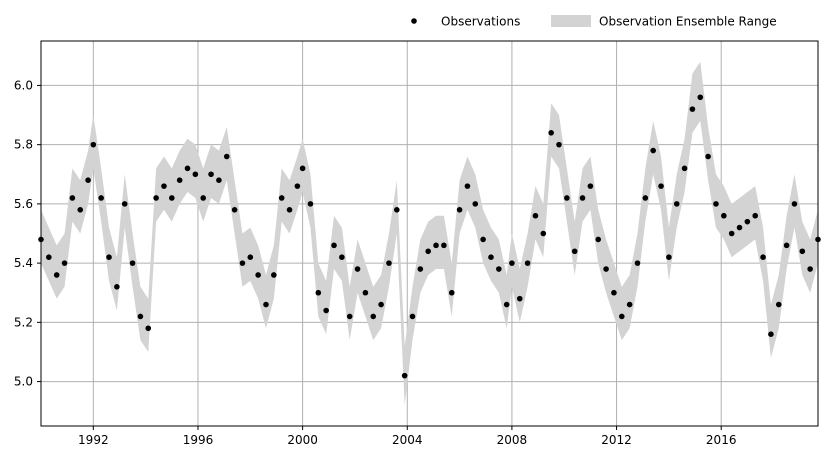  What do you see at coordinates (23, 382) in the screenshot?
I see `y-tick-label-0: 5.0` at bounding box center [23, 382].